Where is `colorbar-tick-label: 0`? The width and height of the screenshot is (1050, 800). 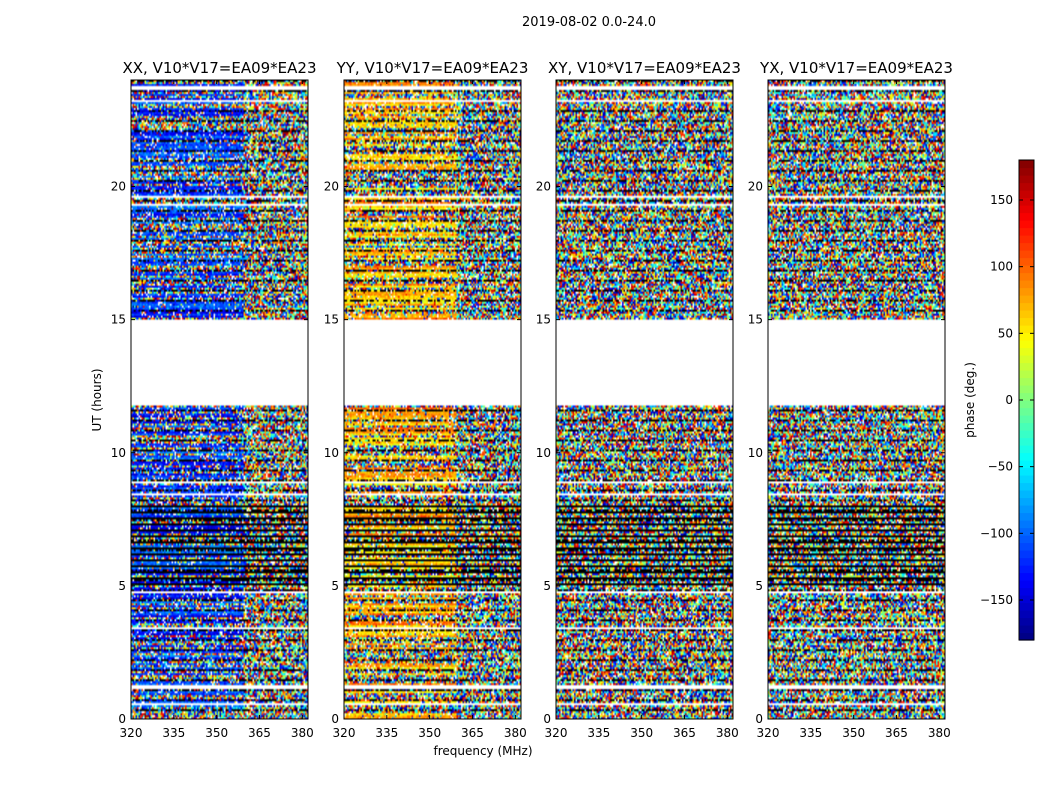
colorbar-tick-label: 0 is located at coordinates (1009, 400).